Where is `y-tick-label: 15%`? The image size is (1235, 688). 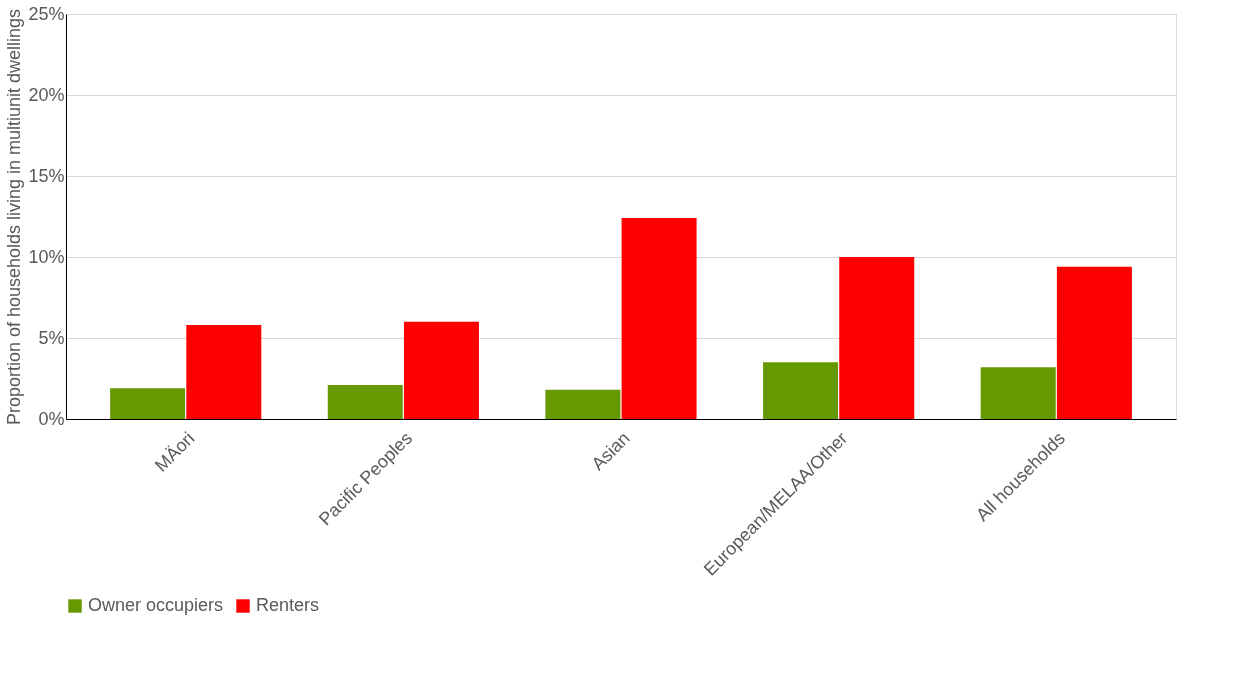 y-tick-label: 15% is located at coordinates (46, 175).